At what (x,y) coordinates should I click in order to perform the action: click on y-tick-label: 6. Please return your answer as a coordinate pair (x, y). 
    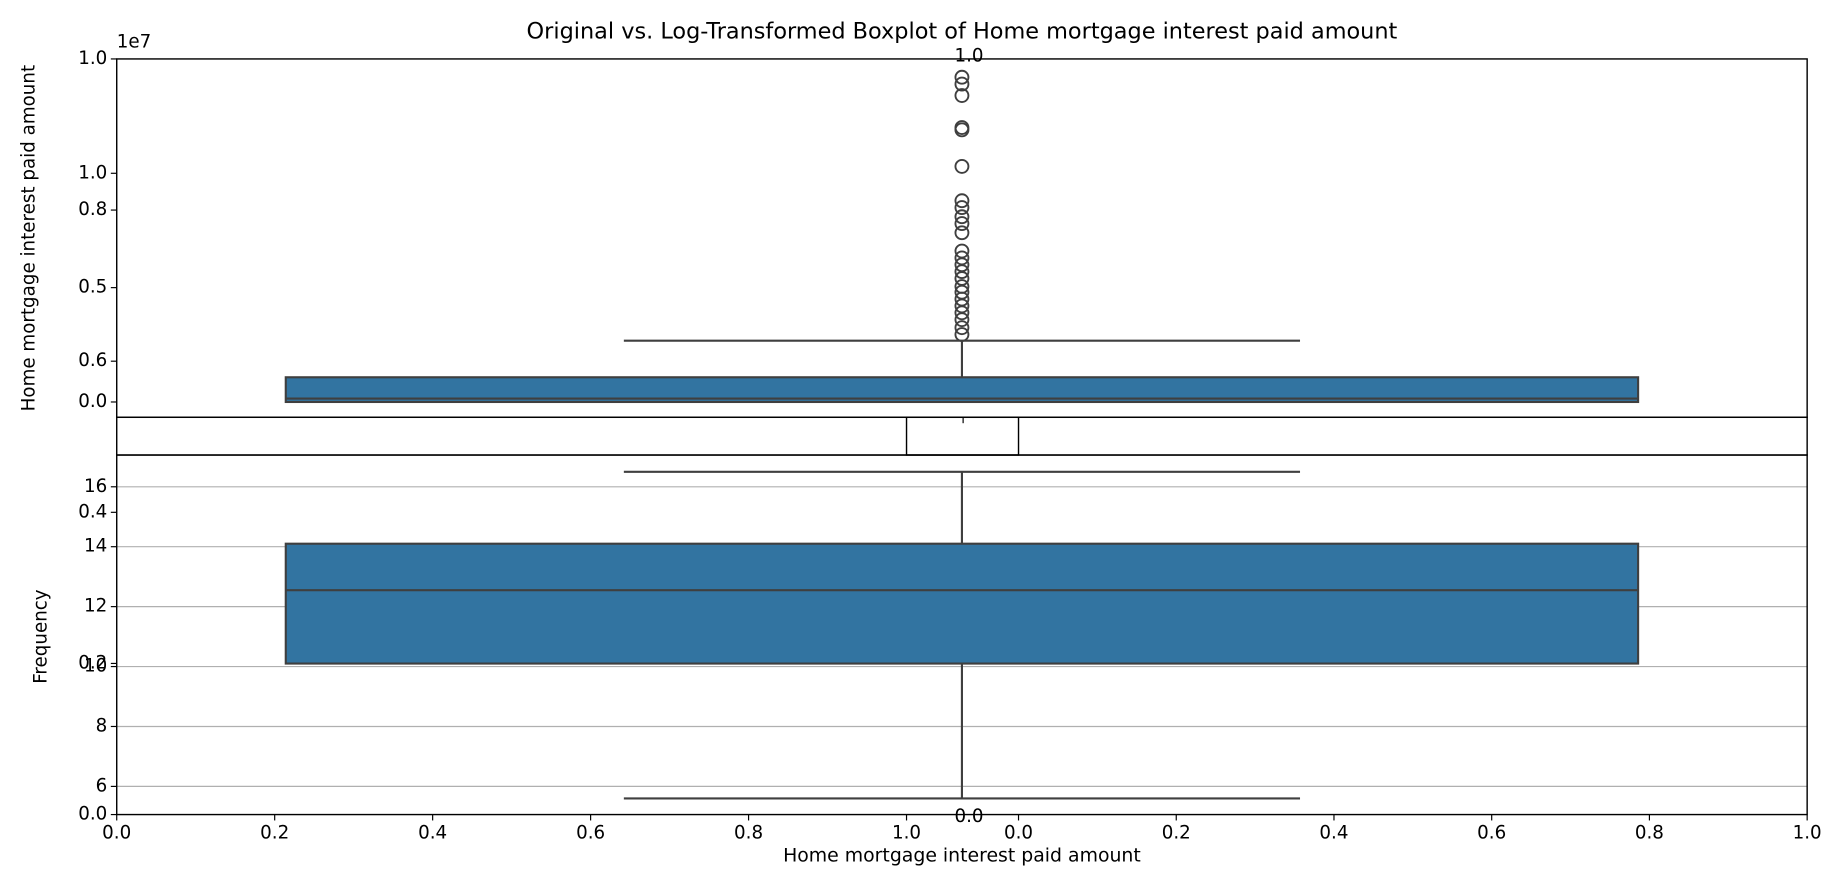
    Looking at the image, I should click on (102, 785).